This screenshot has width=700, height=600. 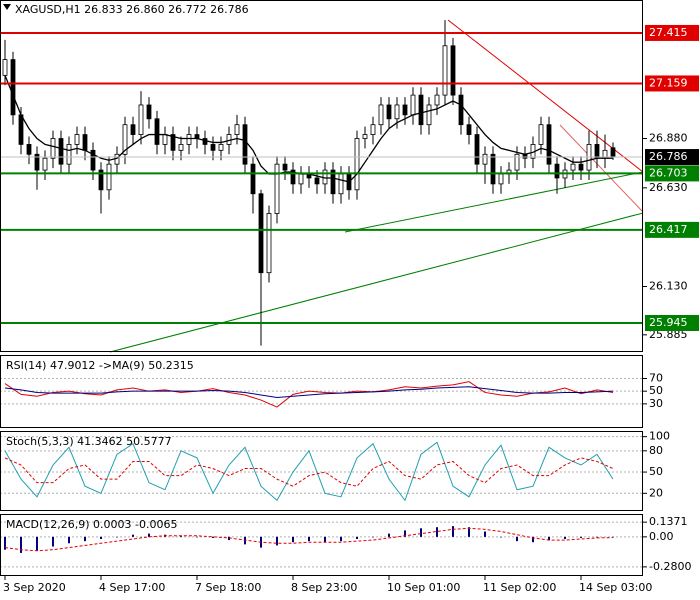 I want to click on y-tick-label: 25.885, so click(x=668, y=334).